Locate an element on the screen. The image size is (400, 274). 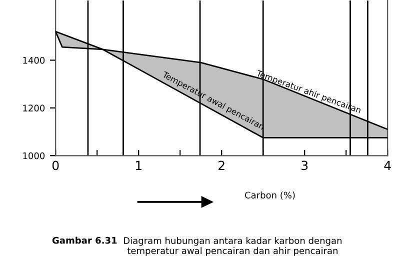
x-tick-label: 2 is located at coordinates (221, 165).